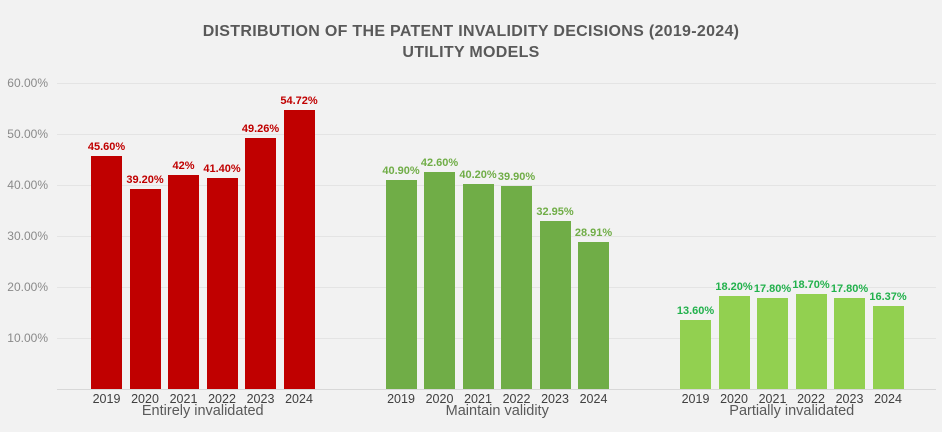 The height and width of the screenshot is (432, 942). Describe the element at coordinates (27, 287) in the screenshot. I see `y-tick-label: 20.00%` at that location.